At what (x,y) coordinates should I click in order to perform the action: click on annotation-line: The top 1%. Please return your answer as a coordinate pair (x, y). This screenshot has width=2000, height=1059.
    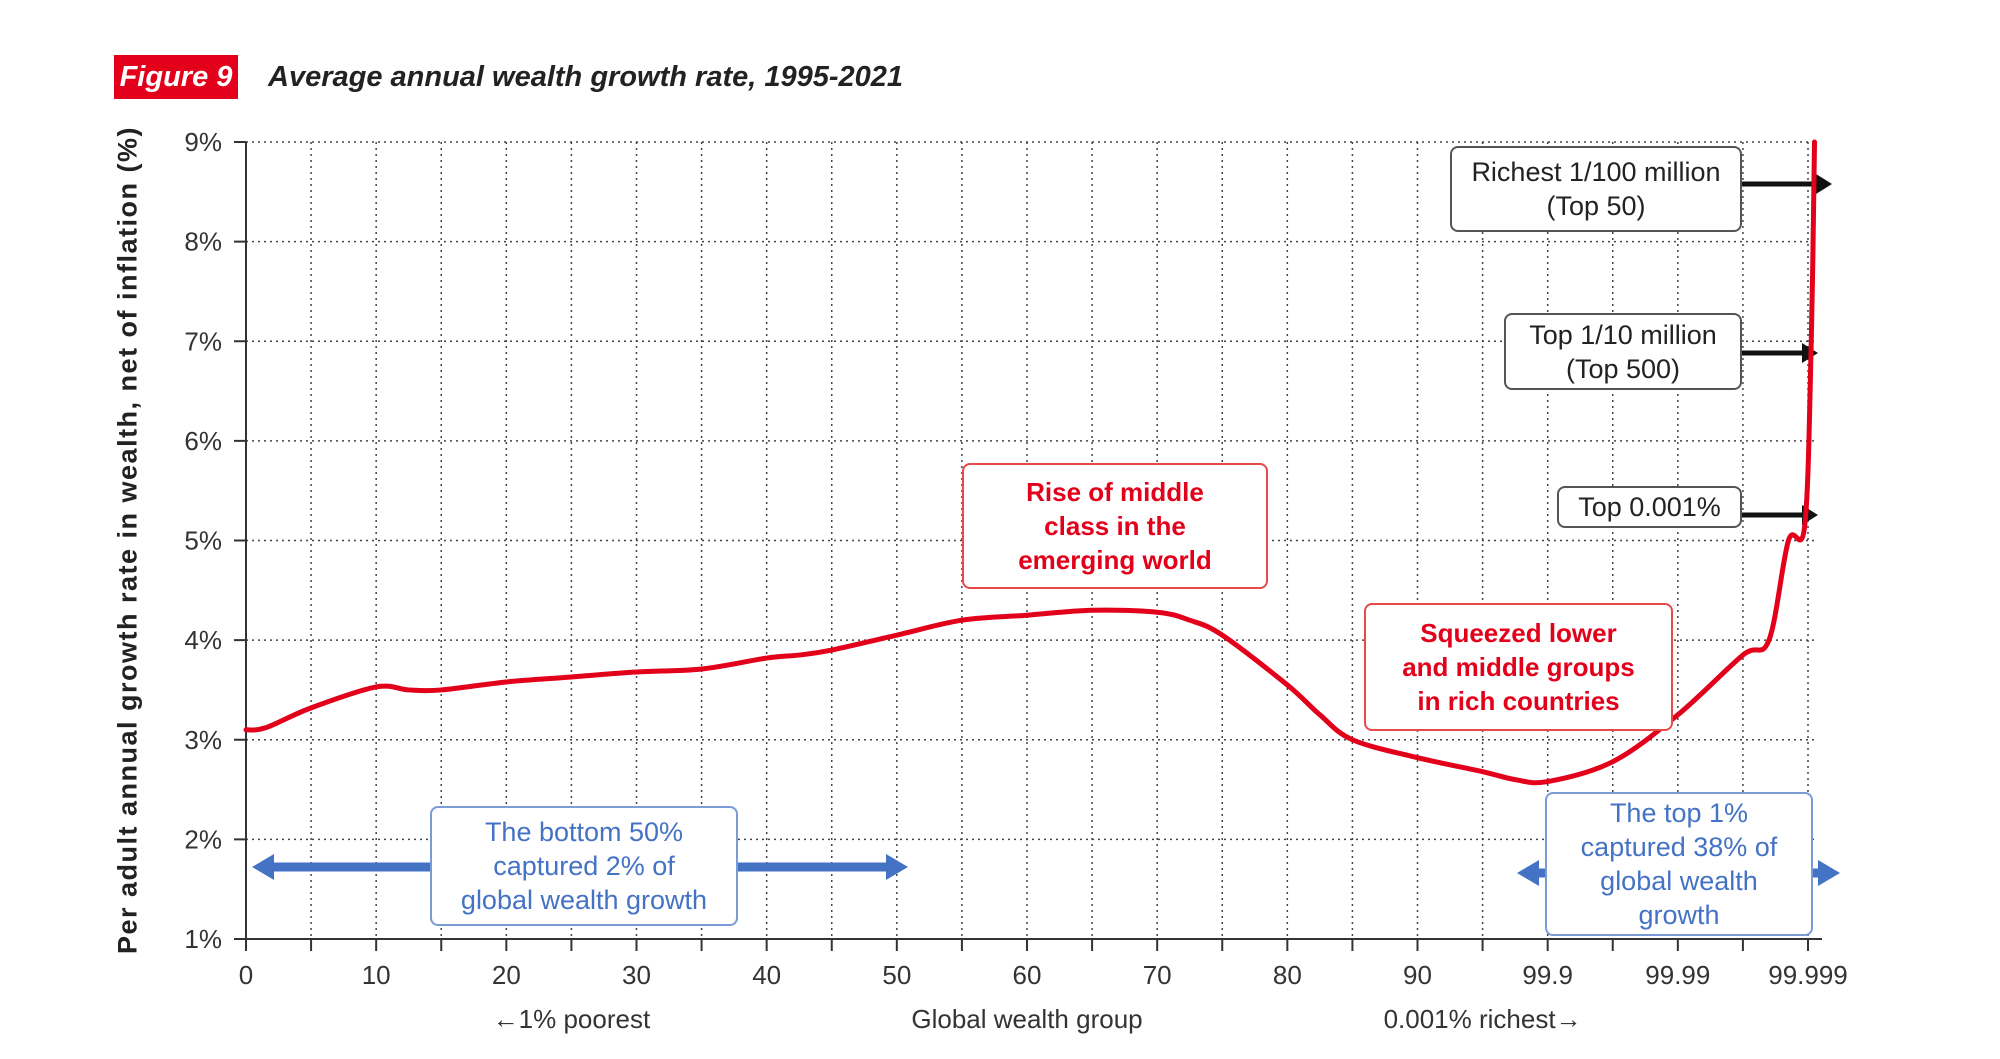
    Looking at the image, I should click on (1679, 813).